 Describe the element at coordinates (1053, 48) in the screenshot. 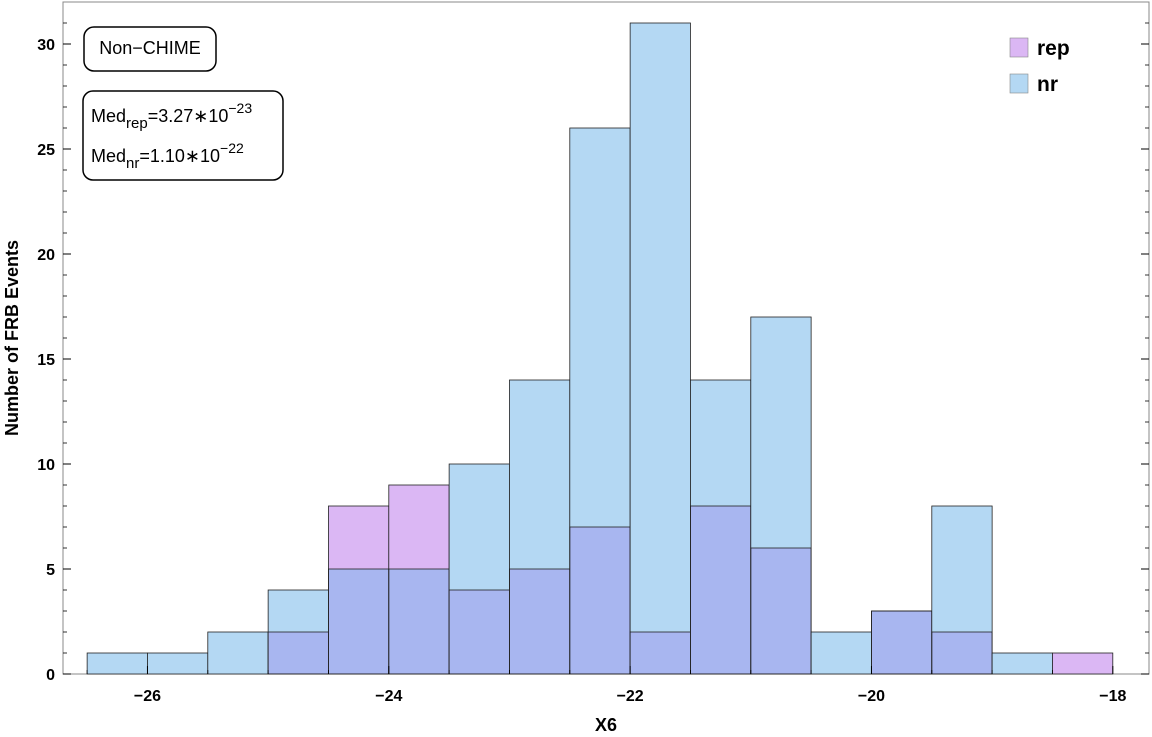

I see `legend-label-rep: rep` at that location.